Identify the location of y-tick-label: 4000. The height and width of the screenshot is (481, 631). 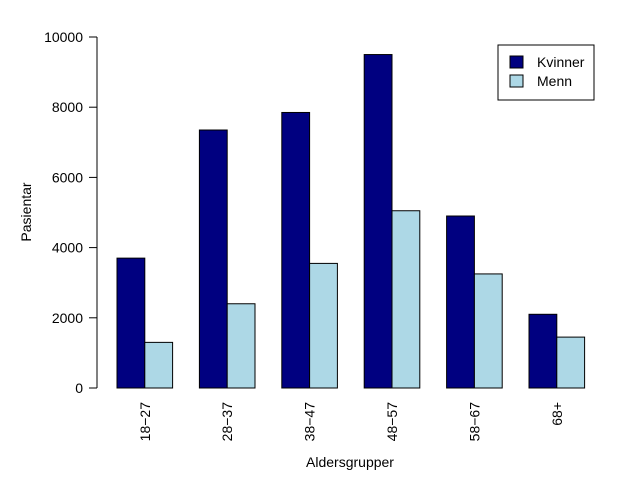
(67, 248).